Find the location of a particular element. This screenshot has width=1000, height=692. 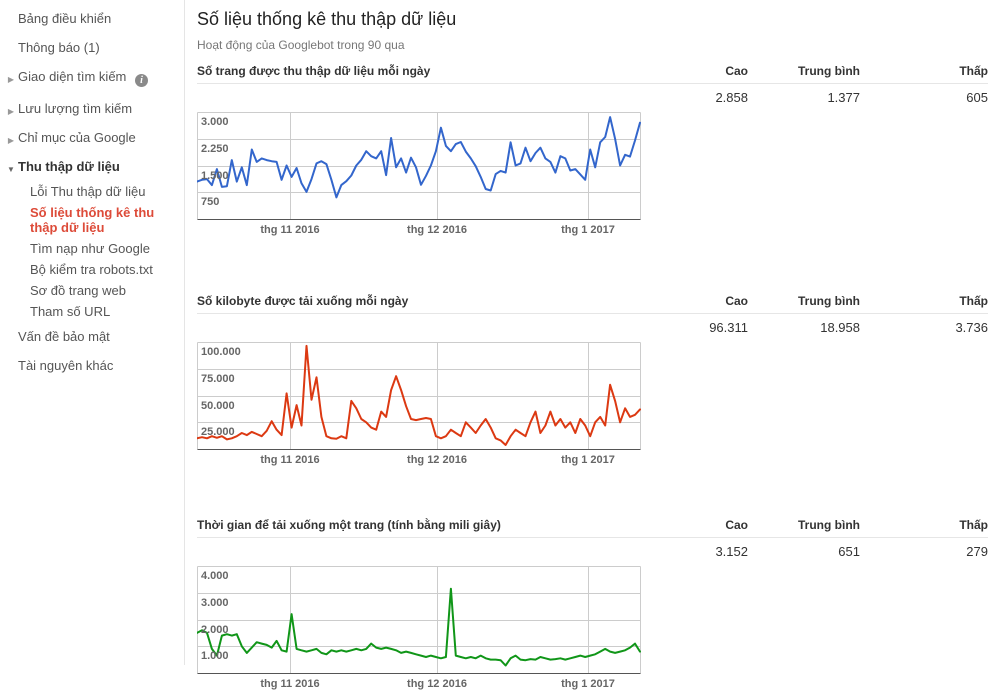

chevron-down-icon: ▼ is located at coordinates (11, 169).